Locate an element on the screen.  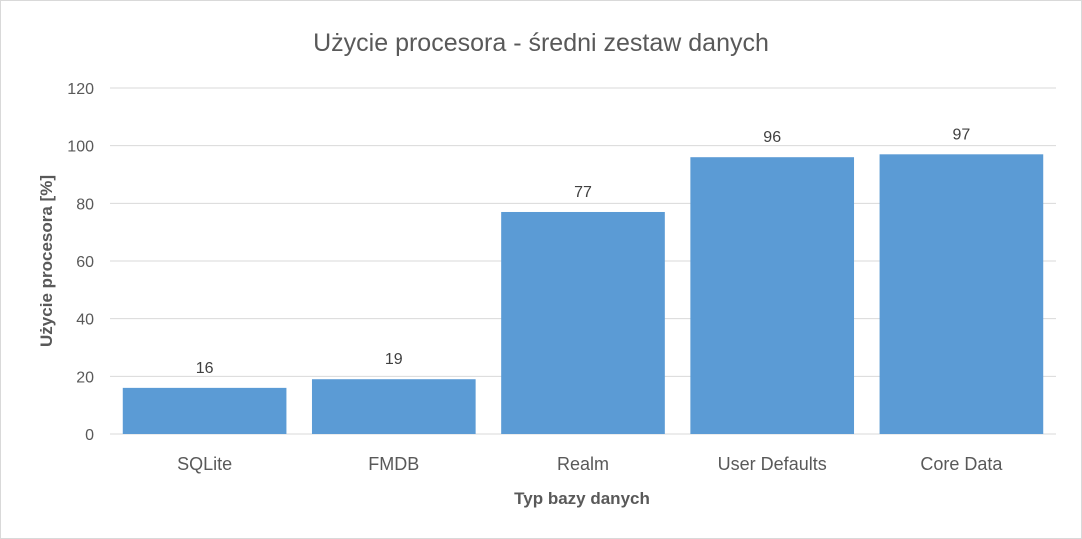
data-label: 77 is located at coordinates (583, 192).